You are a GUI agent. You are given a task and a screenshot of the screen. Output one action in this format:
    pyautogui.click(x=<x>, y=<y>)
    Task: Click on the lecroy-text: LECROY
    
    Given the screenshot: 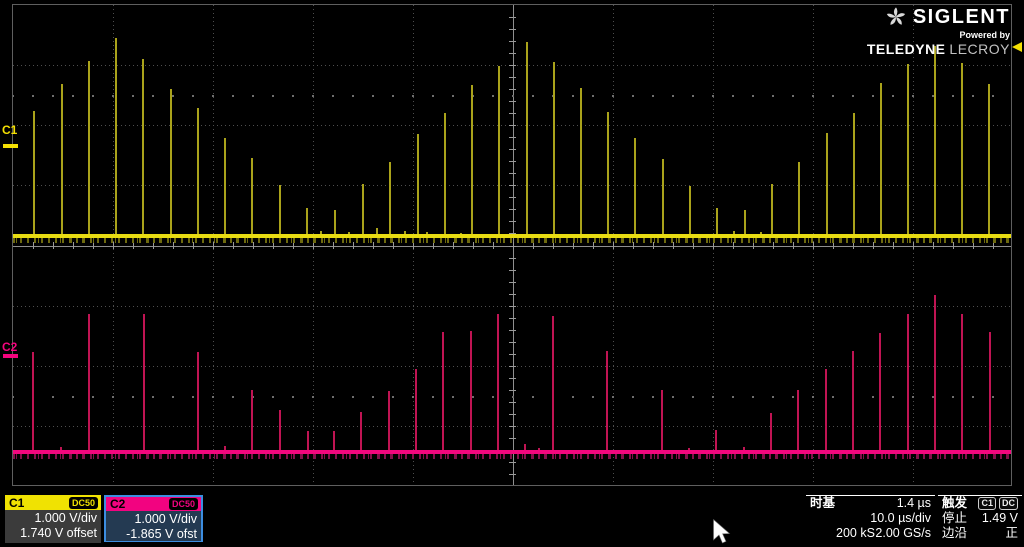 What is the action you would take?
    pyautogui.click(x=979, y=49)
    